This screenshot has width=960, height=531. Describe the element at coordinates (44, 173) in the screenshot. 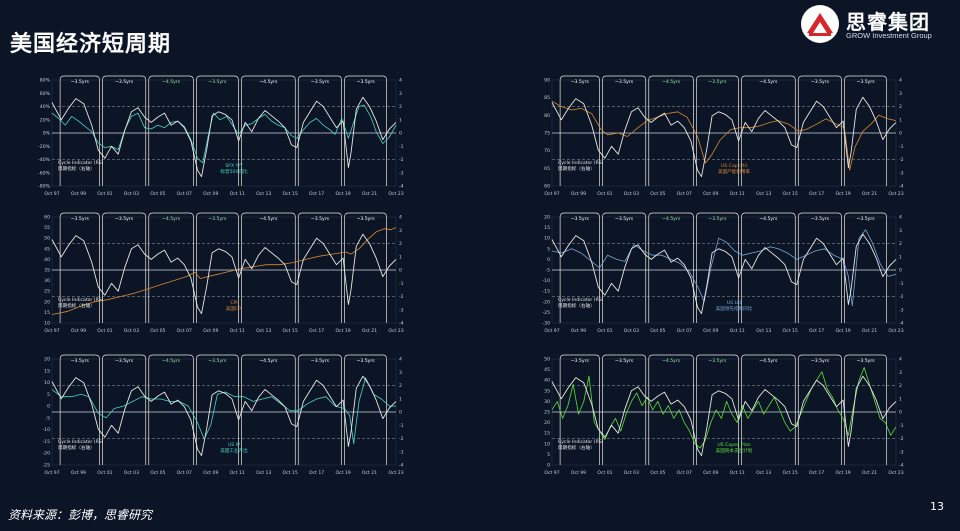

I see `y-left-tick-label: -60%` at that location.